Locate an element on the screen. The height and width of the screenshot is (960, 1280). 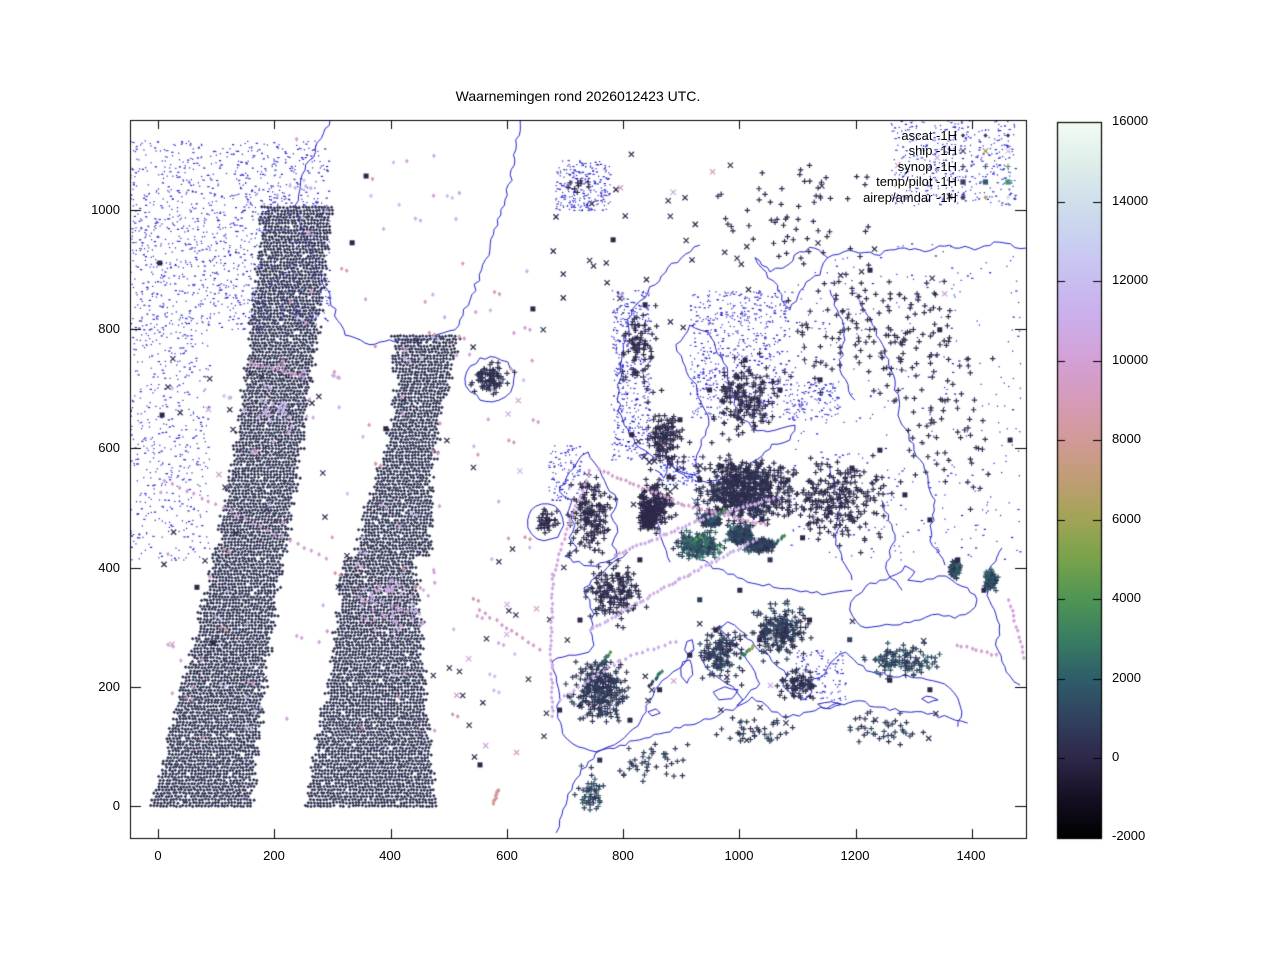
legend-label-ship: ship -1H is located at coordinates (932, 150).